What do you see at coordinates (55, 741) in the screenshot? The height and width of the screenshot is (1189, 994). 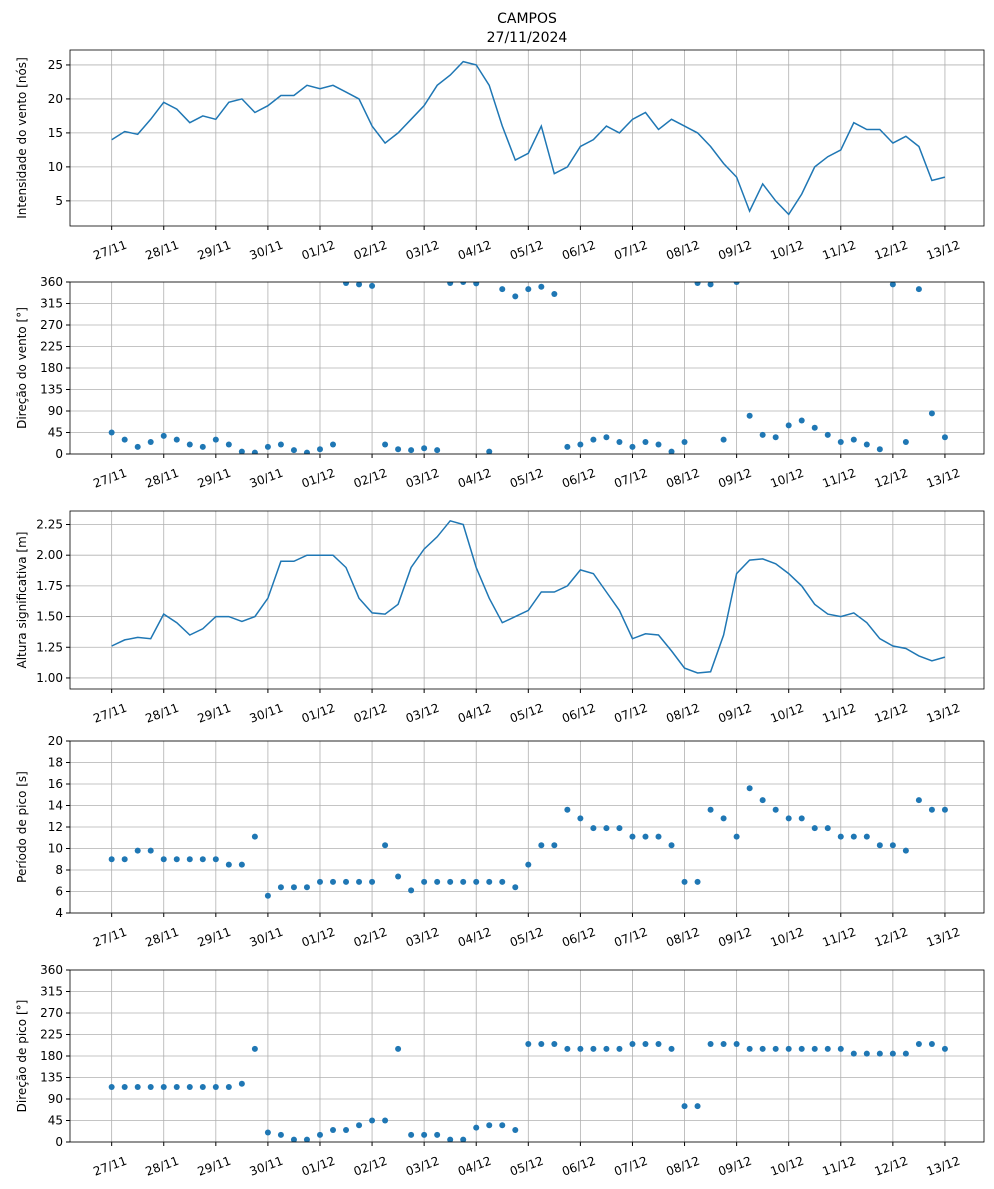 I see `y-tick-label: 20` at bounding box center [55, 741].